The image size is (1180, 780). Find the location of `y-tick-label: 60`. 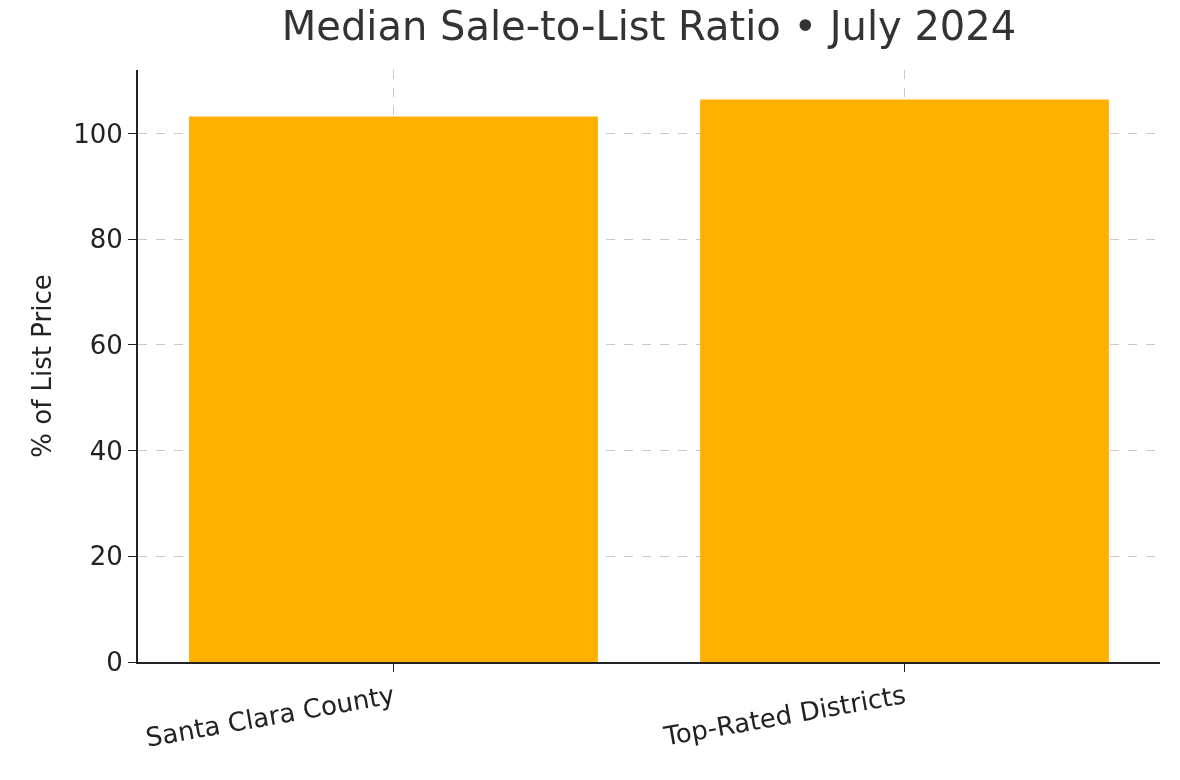

y-tick-label: 60 is located at coordinates (106, 344).